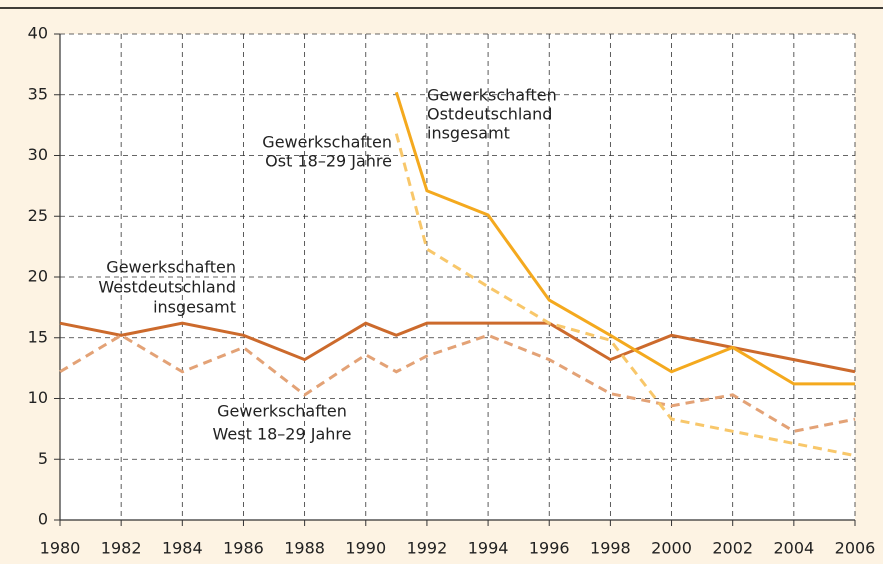 The width and height of the screenshot is (883, 564). I want to click on annotation: West 18–29 Jahre, so click(282, 434).